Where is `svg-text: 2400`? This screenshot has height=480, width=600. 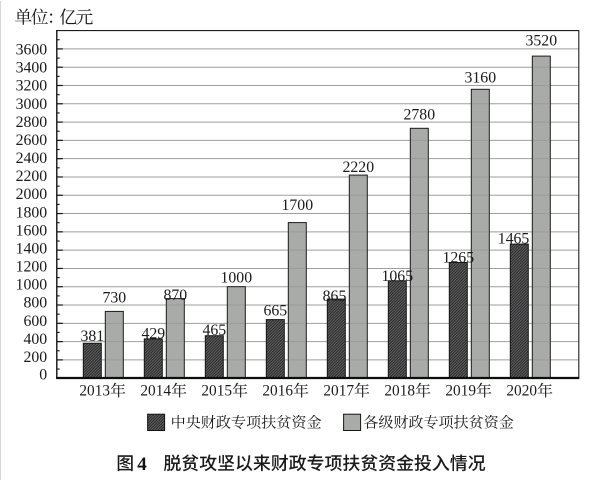
svg-text: 2400 is located at coordinates (32, 158).